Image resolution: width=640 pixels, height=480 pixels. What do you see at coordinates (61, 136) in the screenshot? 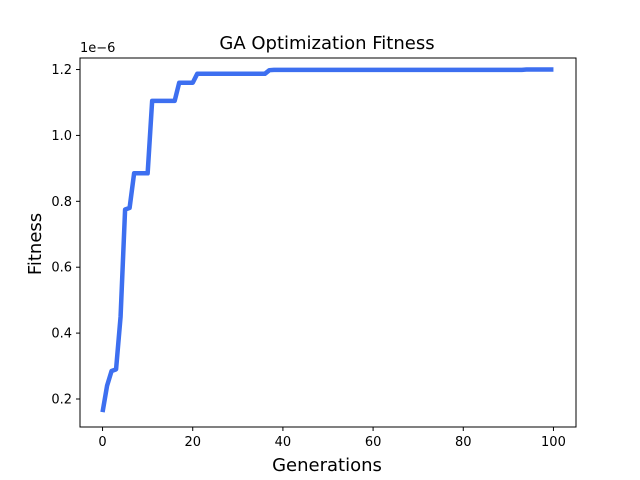
I see `y-tick-label: 1.0` at bounding box center [61, 136].